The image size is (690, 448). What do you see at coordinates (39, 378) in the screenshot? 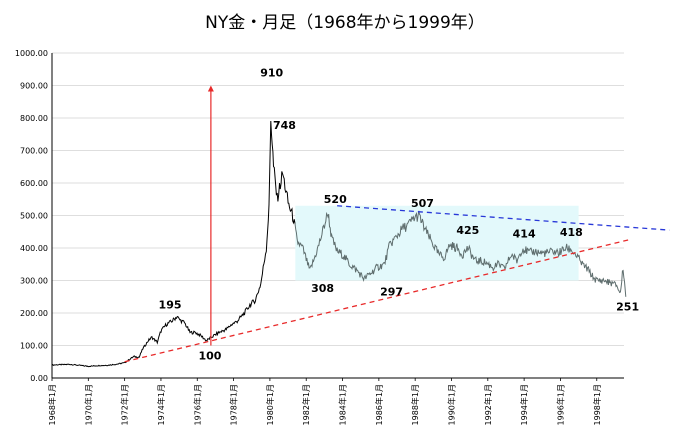
I see `y-tick-label: 0.00` at bounding box center [39, 378].